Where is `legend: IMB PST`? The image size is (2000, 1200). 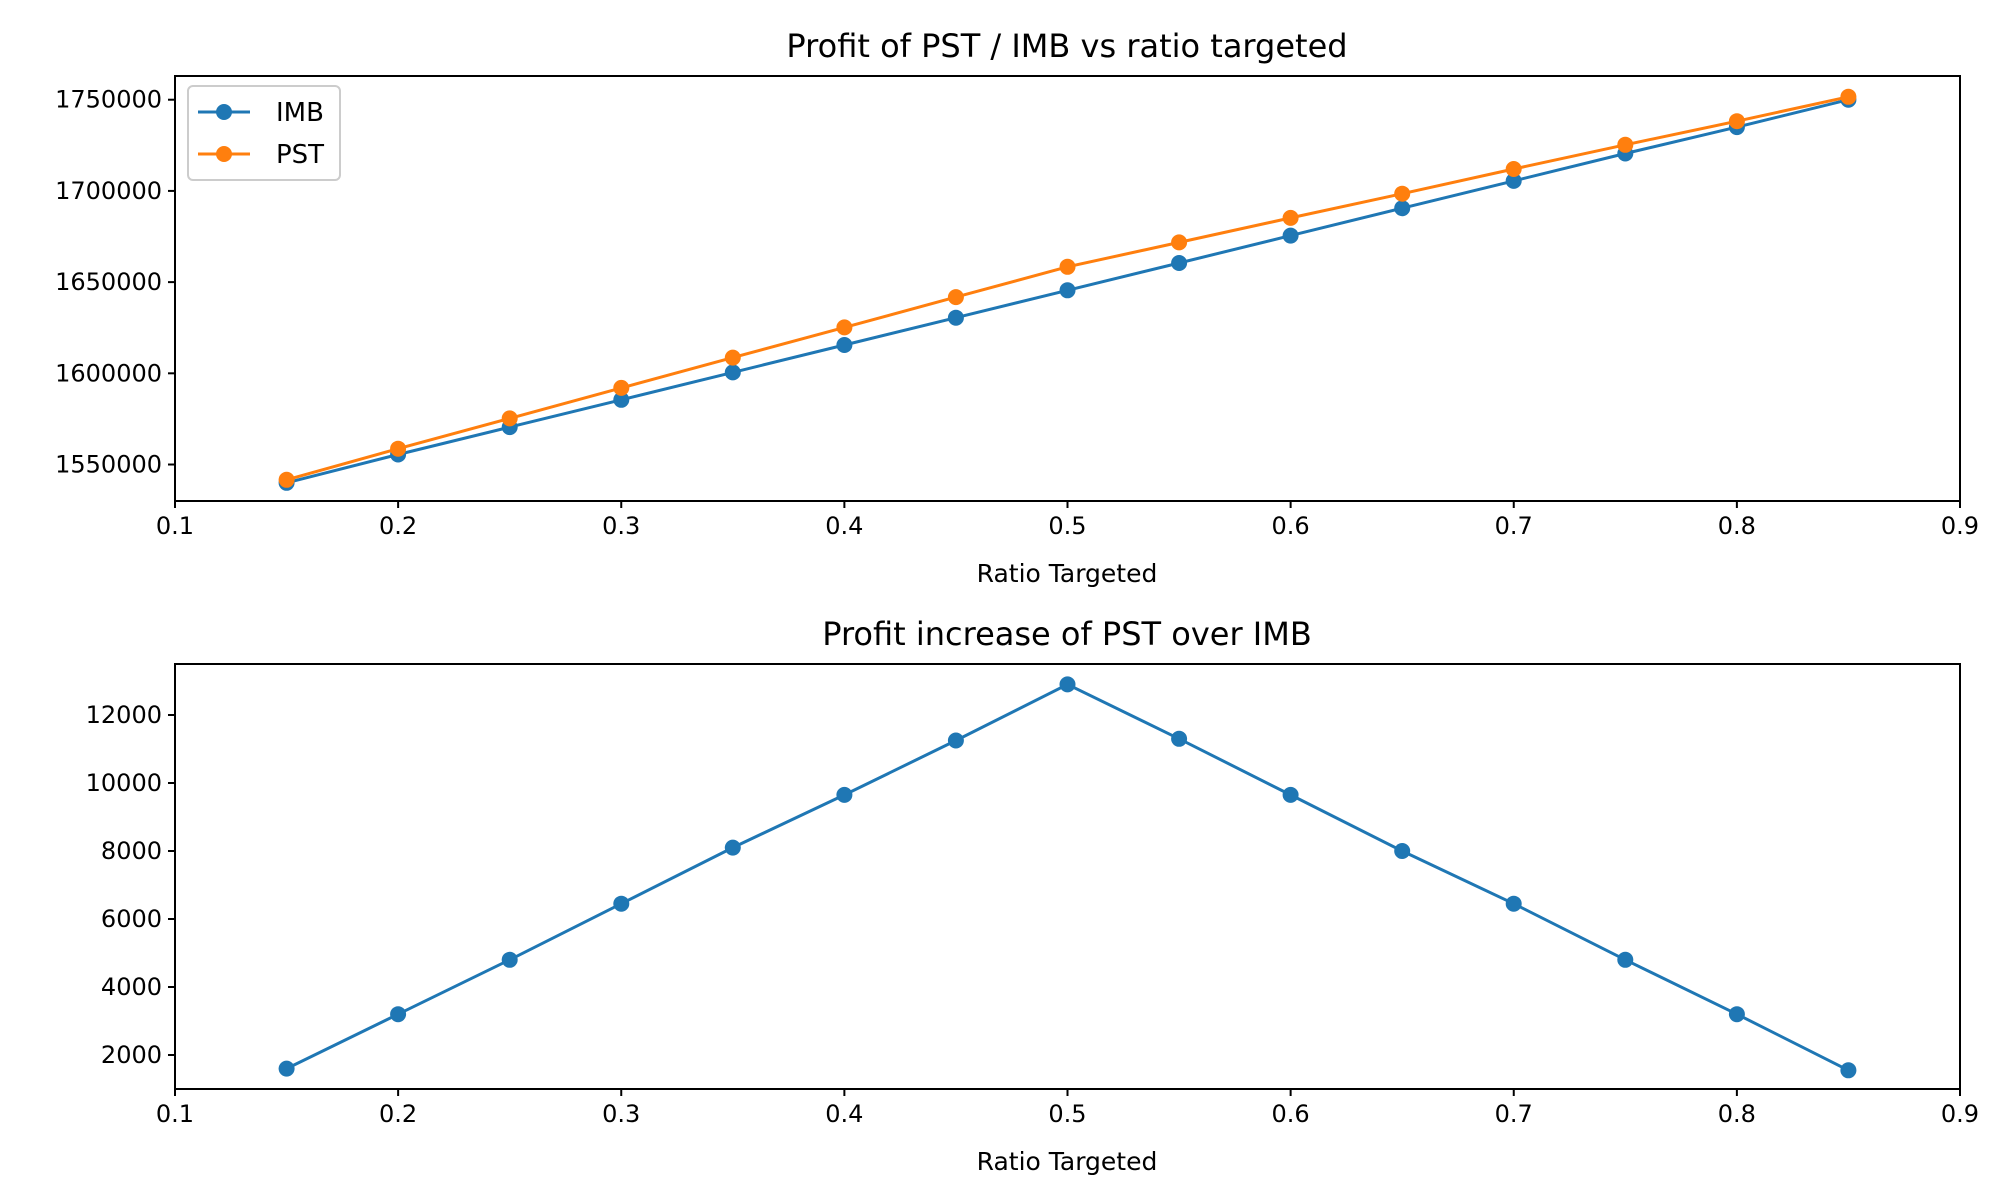 legend: IMB PST is located at coordinates (264, 133).